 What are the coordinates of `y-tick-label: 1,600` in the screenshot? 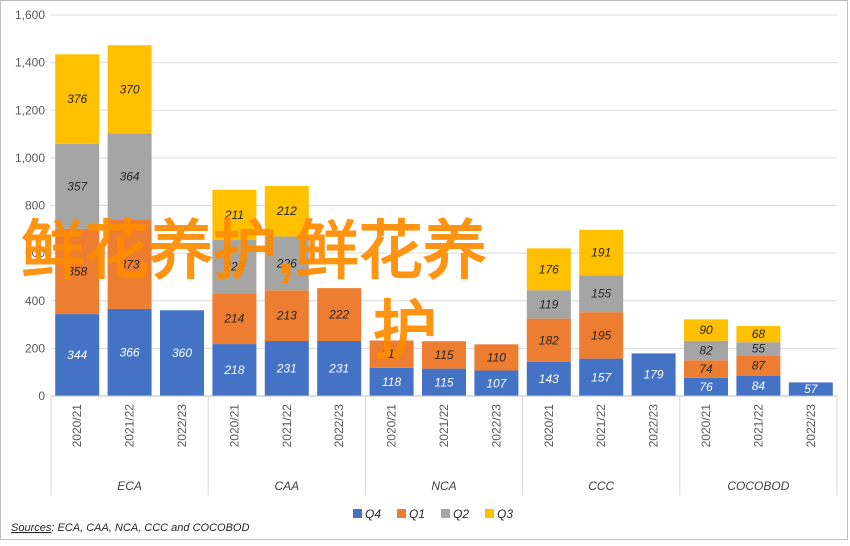 It's located at (30, 15).